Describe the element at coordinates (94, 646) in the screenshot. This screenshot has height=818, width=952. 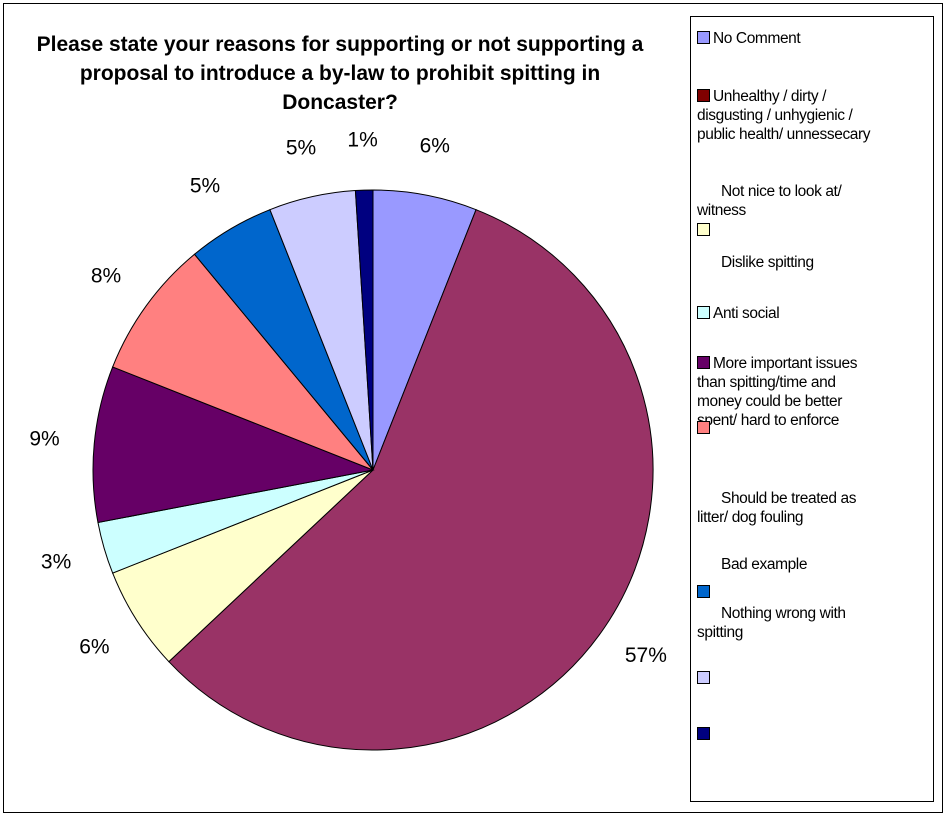
I see `slice-label-2: 6%` at that location.